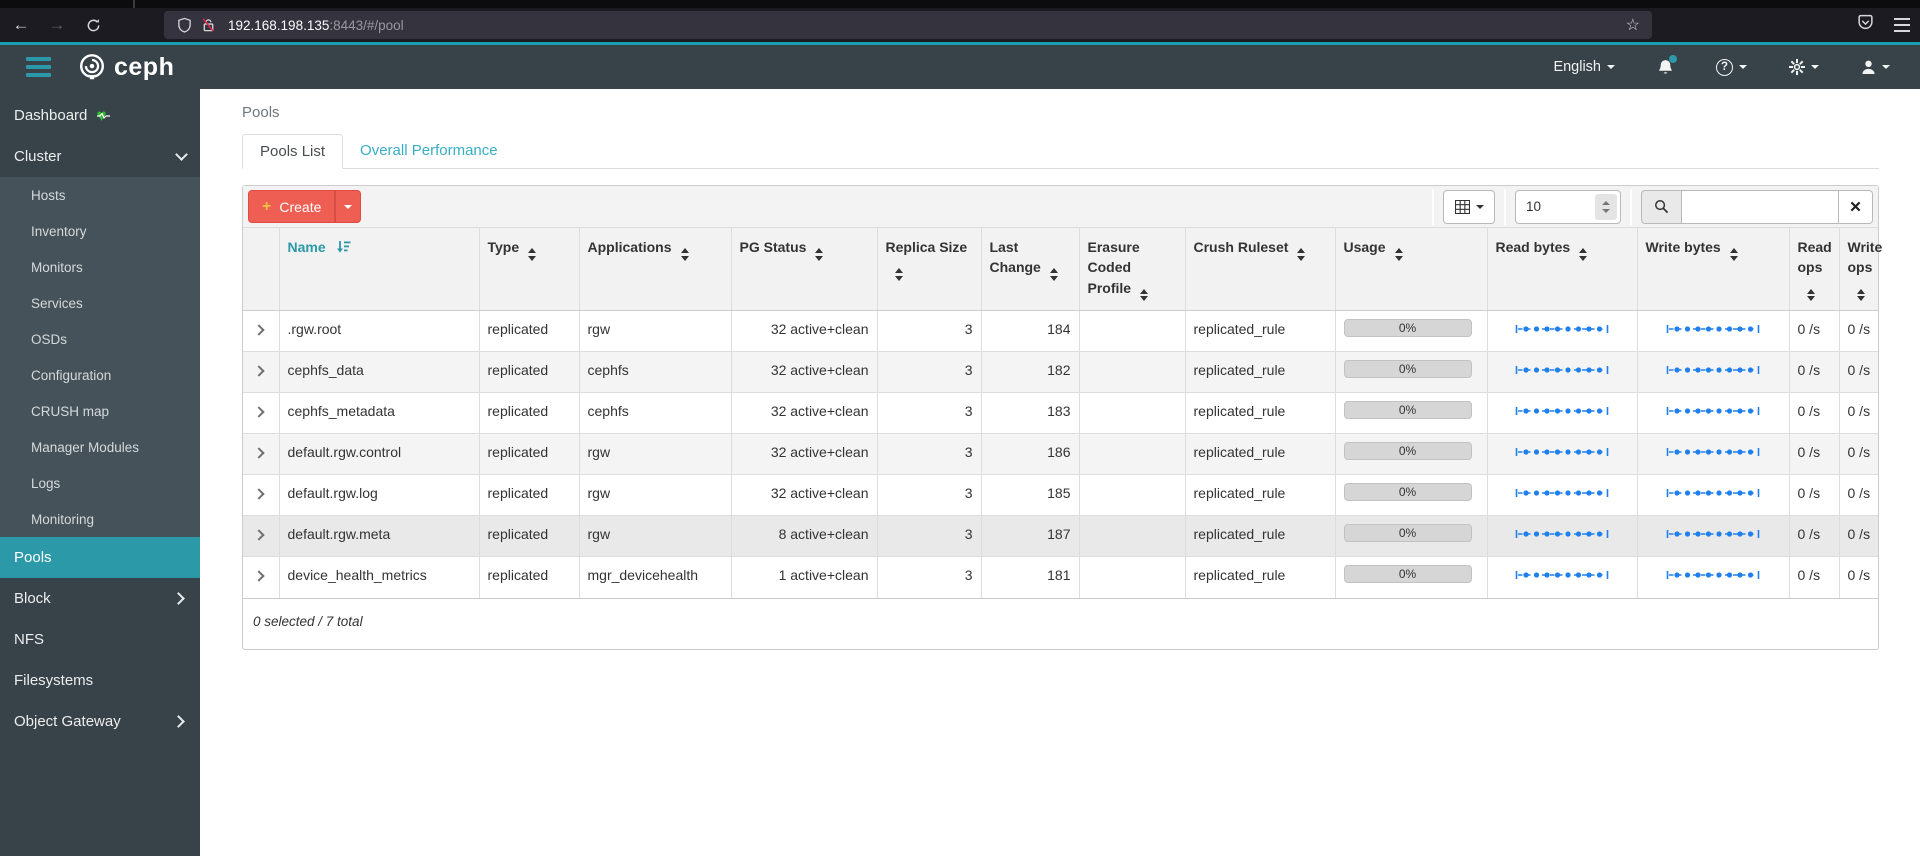 The height and width of the screenshot is (856, 1920). What do you see at coordinates (100, 411) in the screenshot?
I see `sidebar-item-crush-map: CRUSH map` at bounding box center [100, 411].